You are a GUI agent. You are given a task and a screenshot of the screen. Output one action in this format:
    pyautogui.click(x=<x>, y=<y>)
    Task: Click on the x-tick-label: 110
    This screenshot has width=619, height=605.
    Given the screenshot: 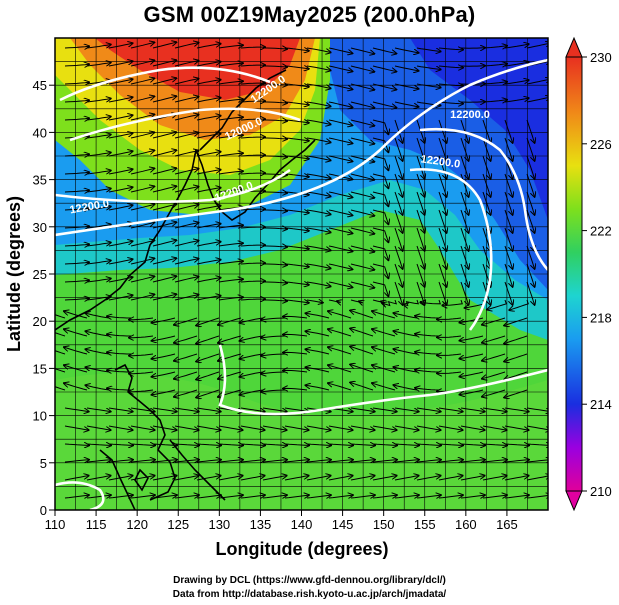 What is the action you would take?
    pyautogui.click(x=55, y=524)
    